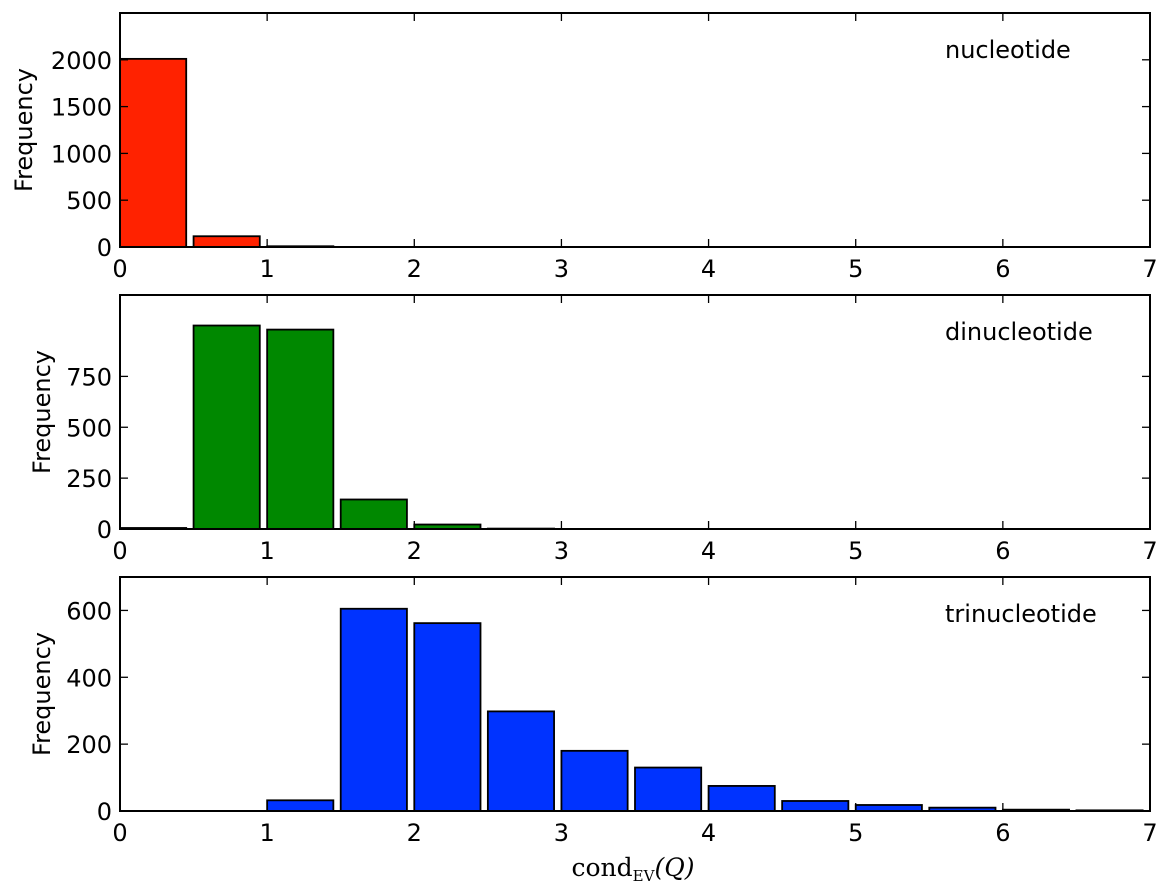  What do you see at coordinates (1008, 50) in the screenshot?
I see `series-annotation: nucleotide` at bounding box center [1008, 50].